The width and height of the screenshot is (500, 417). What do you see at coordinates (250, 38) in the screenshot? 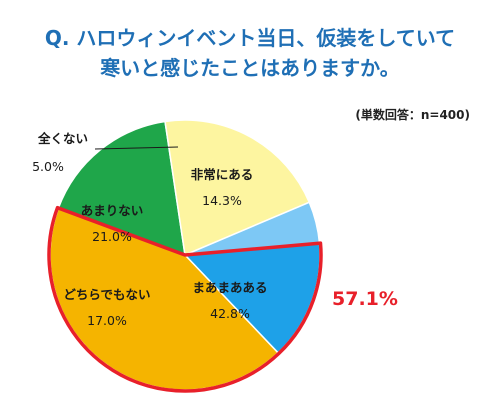
I see `chart-title-line-1: Q. ハロウィンイベント当日、仮装をしていて` at bounding box center [250, 38].